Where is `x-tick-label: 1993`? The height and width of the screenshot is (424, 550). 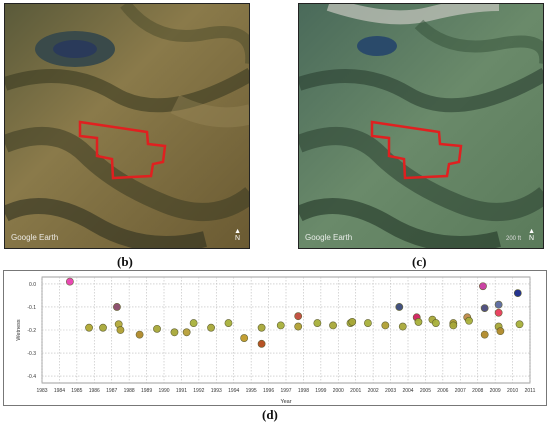 x-tick-label: 1993 is located at coordinates (216, 391).